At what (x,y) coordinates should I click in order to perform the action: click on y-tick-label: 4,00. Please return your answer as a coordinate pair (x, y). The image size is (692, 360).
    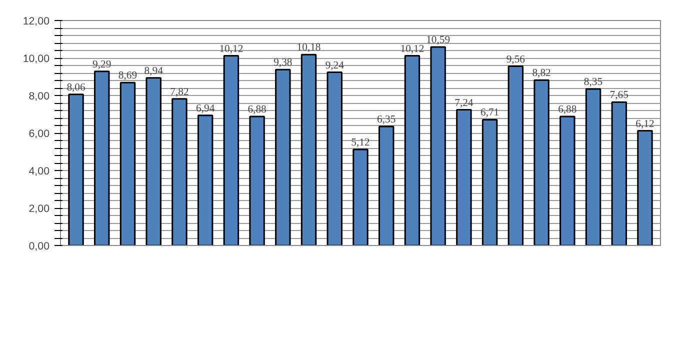
    Looking at the image, I should click on (39, 172).